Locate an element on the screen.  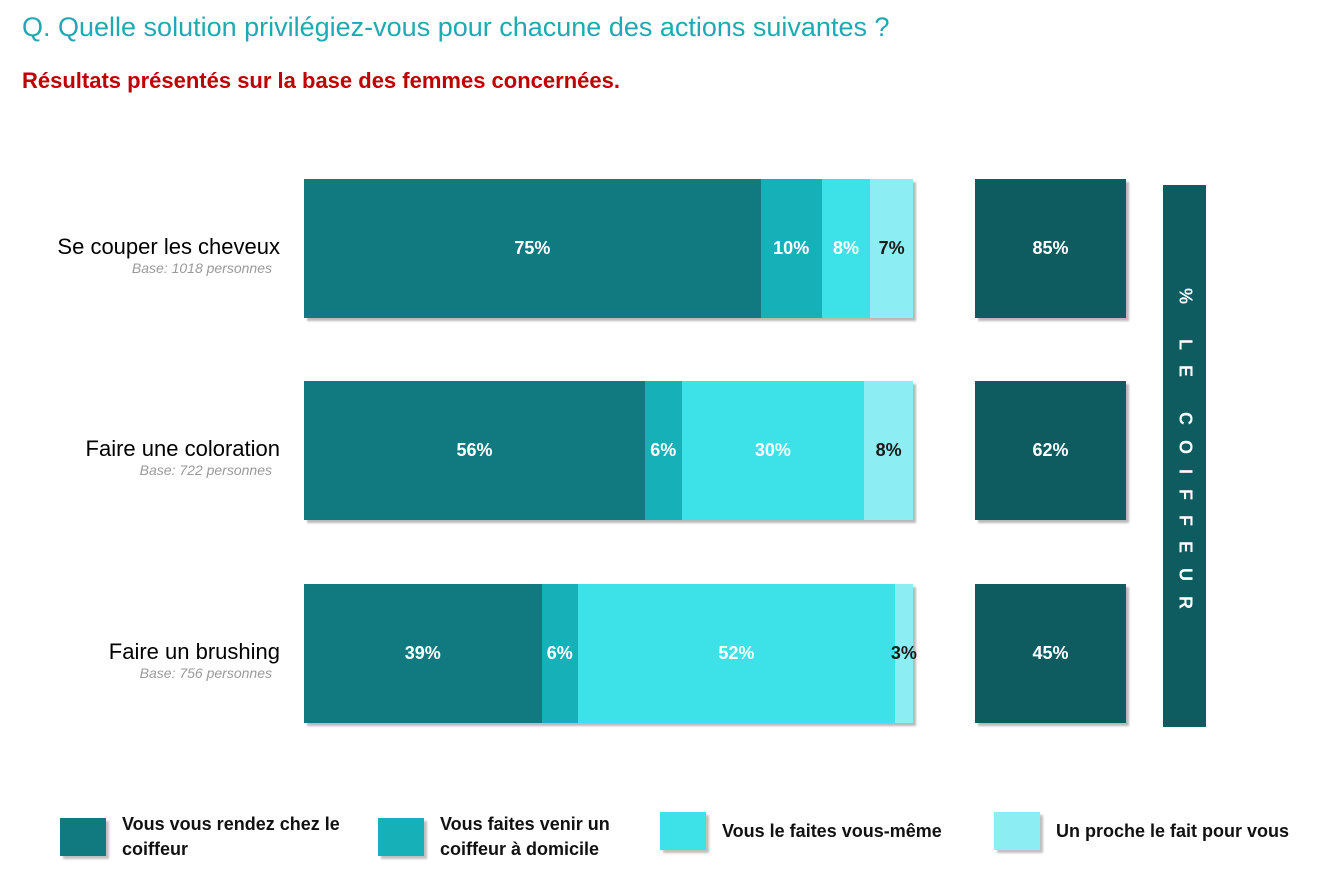
legend-label: Vous faites venir un coiffeur à domicile is located at coordinates (525, 836).